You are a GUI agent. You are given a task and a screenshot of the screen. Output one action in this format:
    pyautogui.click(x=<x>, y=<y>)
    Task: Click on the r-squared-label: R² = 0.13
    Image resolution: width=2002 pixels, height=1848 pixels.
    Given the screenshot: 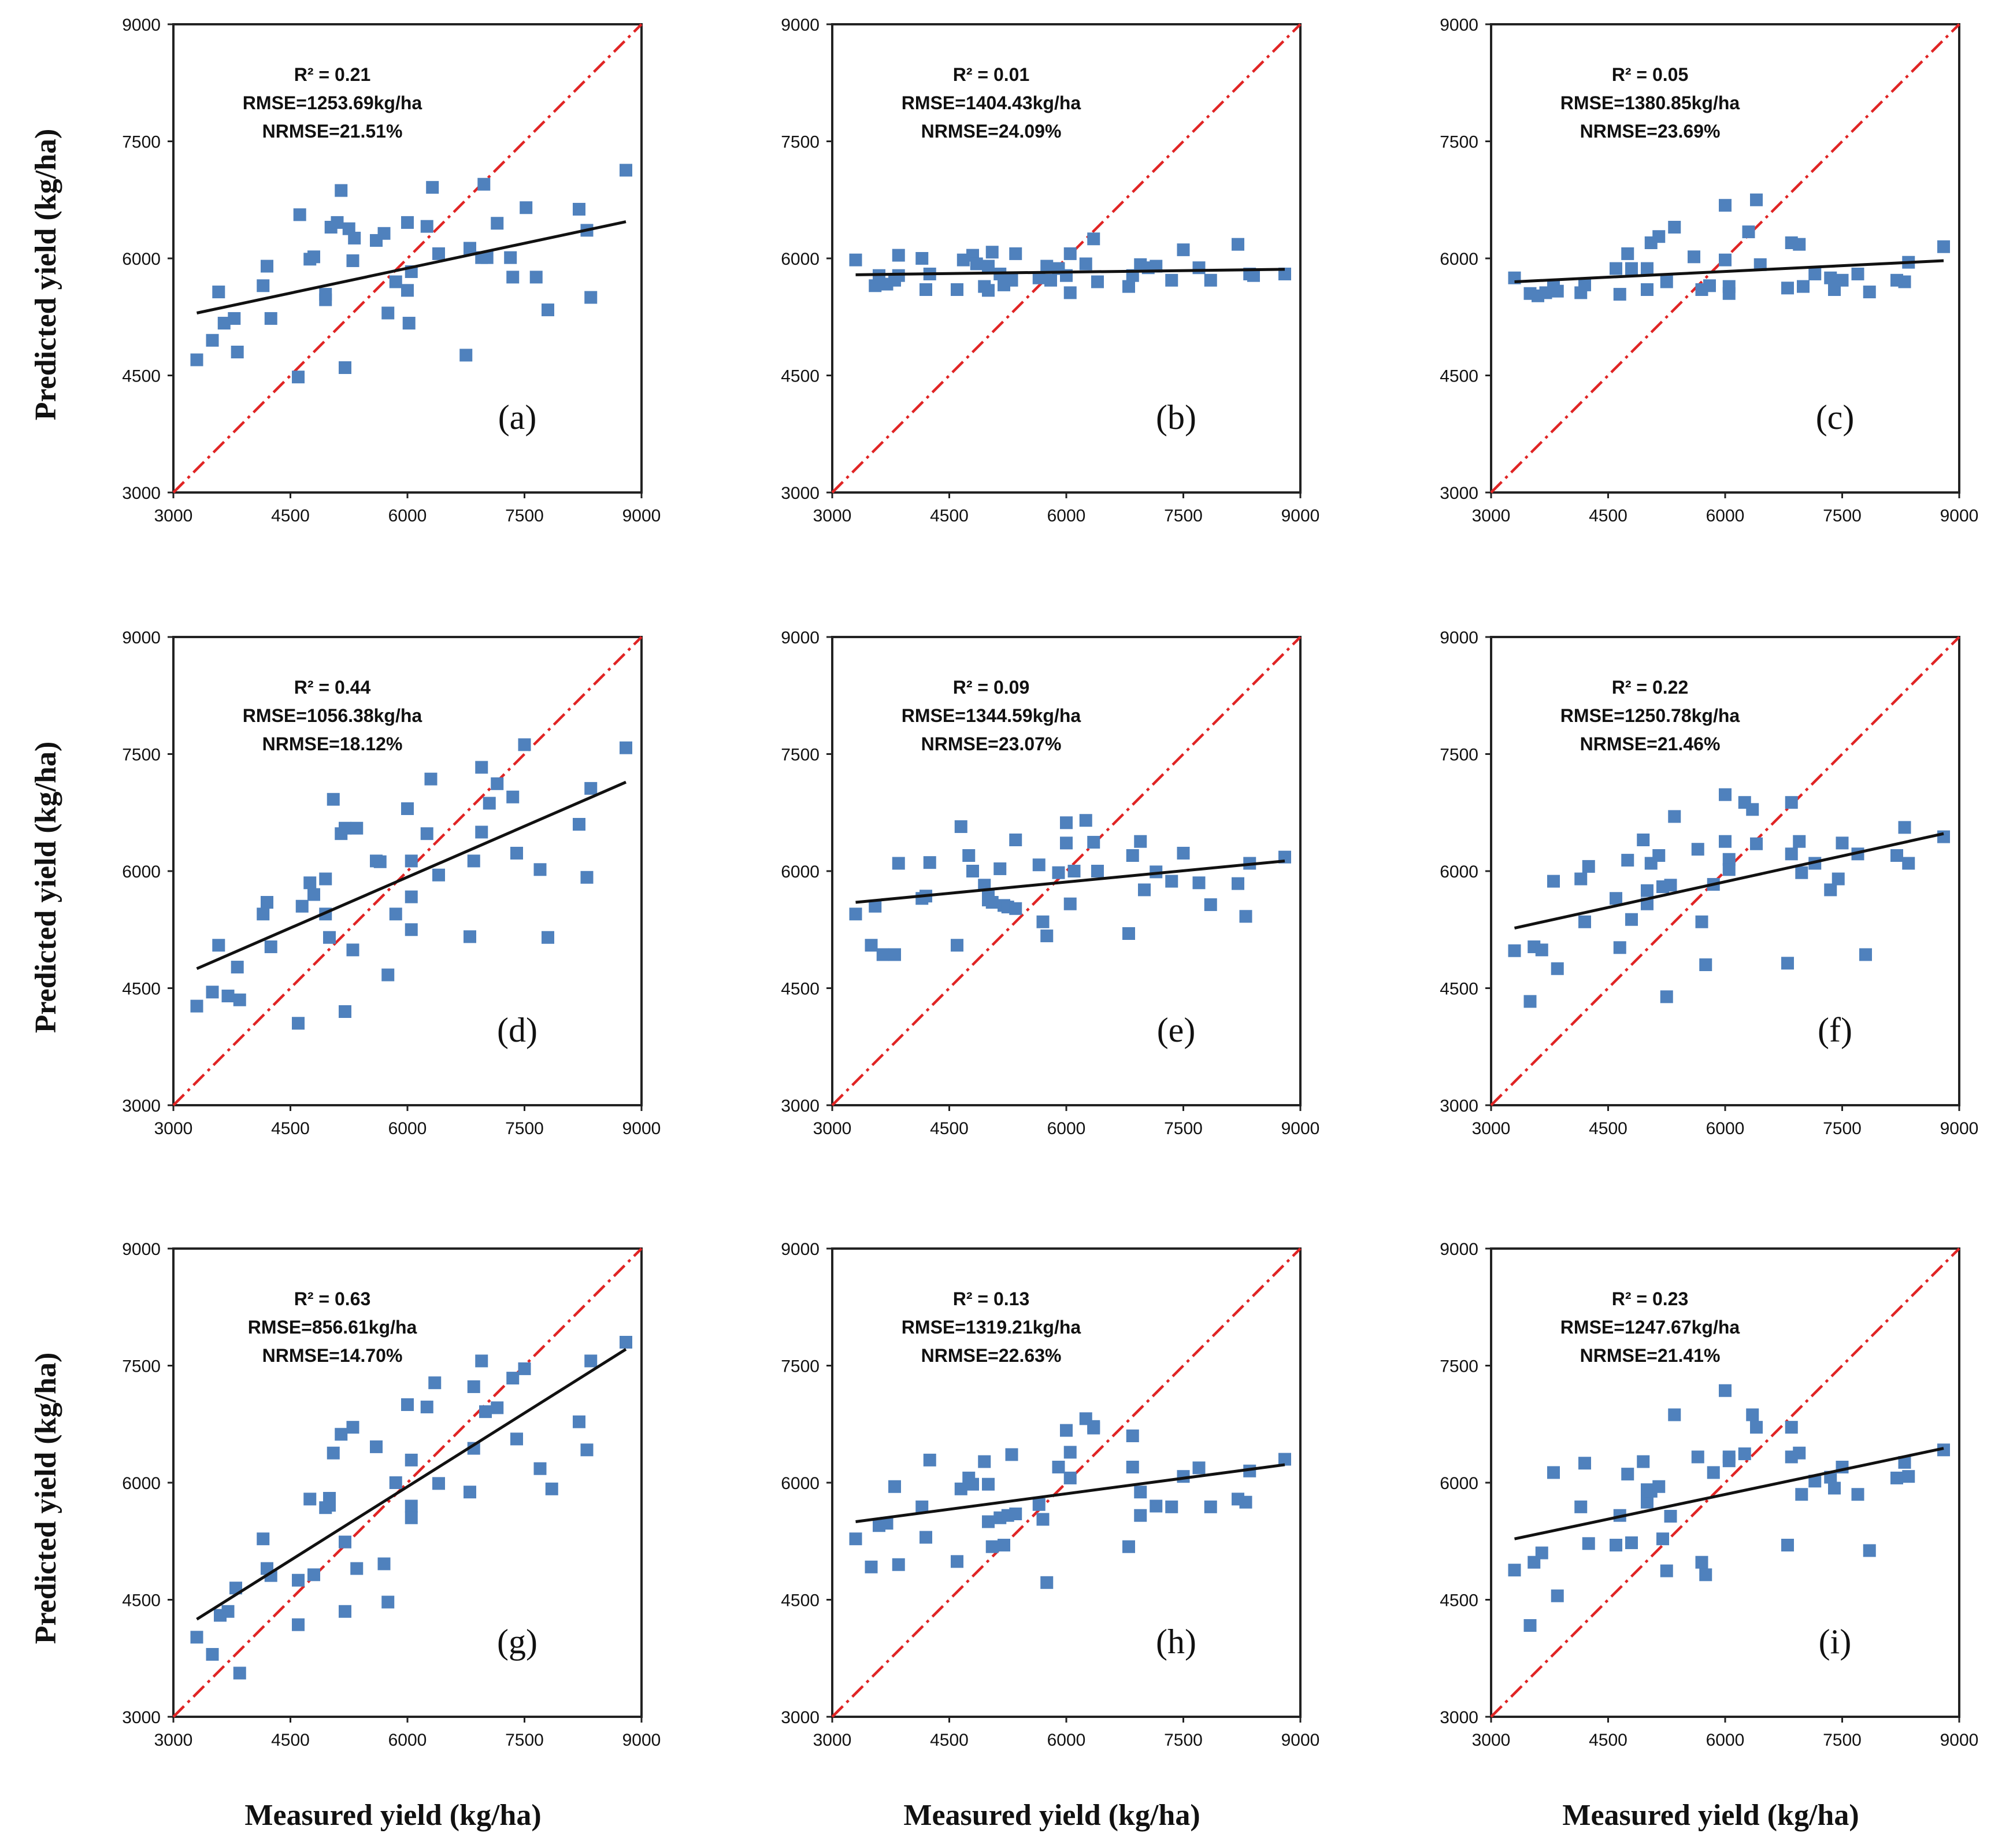 What is the action you would take?
    pyautogui.click(x=991, y=1298)
    